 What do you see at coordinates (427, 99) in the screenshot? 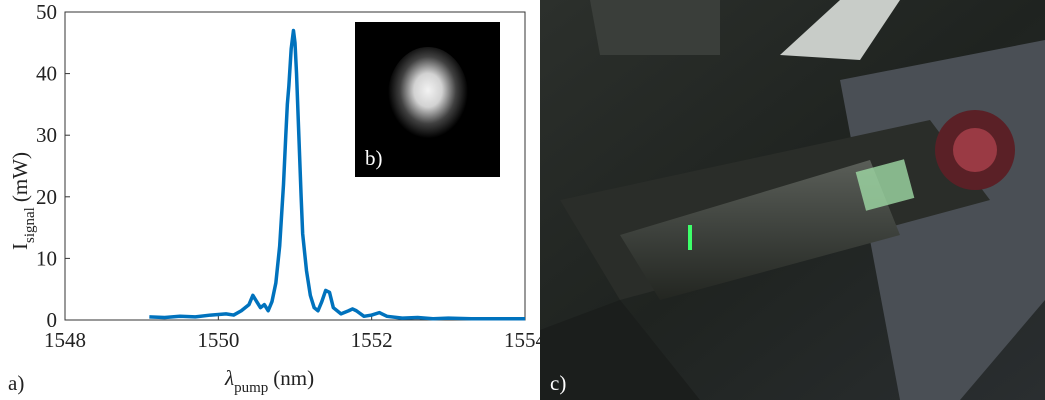
I see `inset-image` at bounding box center [427, 99].